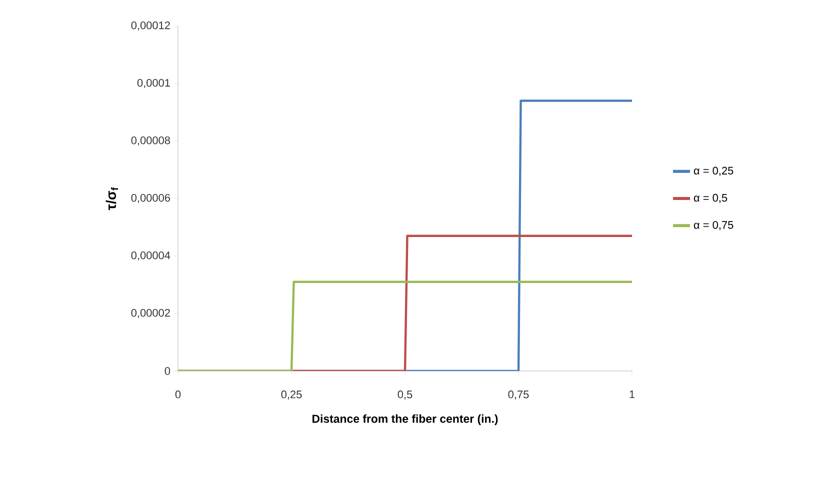 The height and width of the screenshot is (489, 815). What do you see at coordinates (405, 395) in the screenshot?
I see `x-tick-label: 0,5` at bounding box center [405, 395].